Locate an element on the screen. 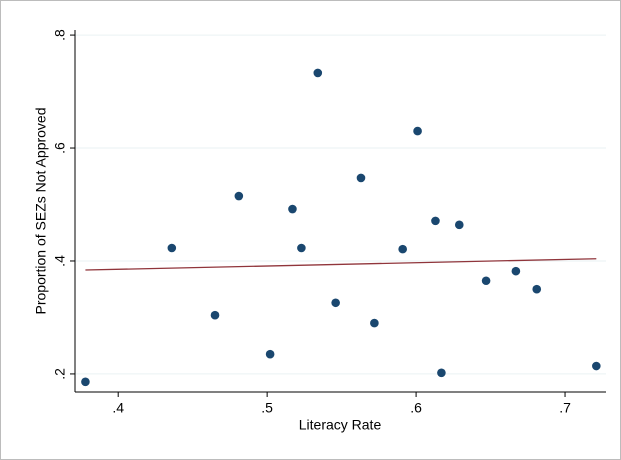 The image size is (621, 460). x-tick-label: .6 is located at coordinates (416, 408).